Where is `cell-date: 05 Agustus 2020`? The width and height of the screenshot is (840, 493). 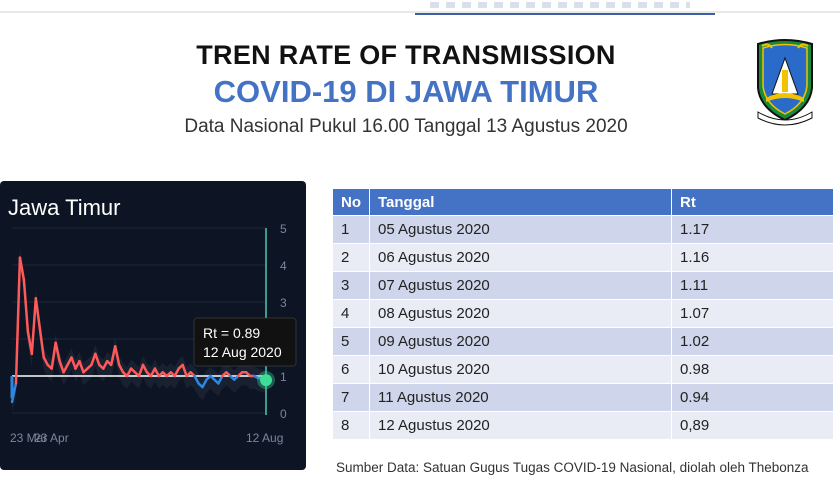 cell-date: 05 Agustus 2020 is located at coordinates (521, 229).